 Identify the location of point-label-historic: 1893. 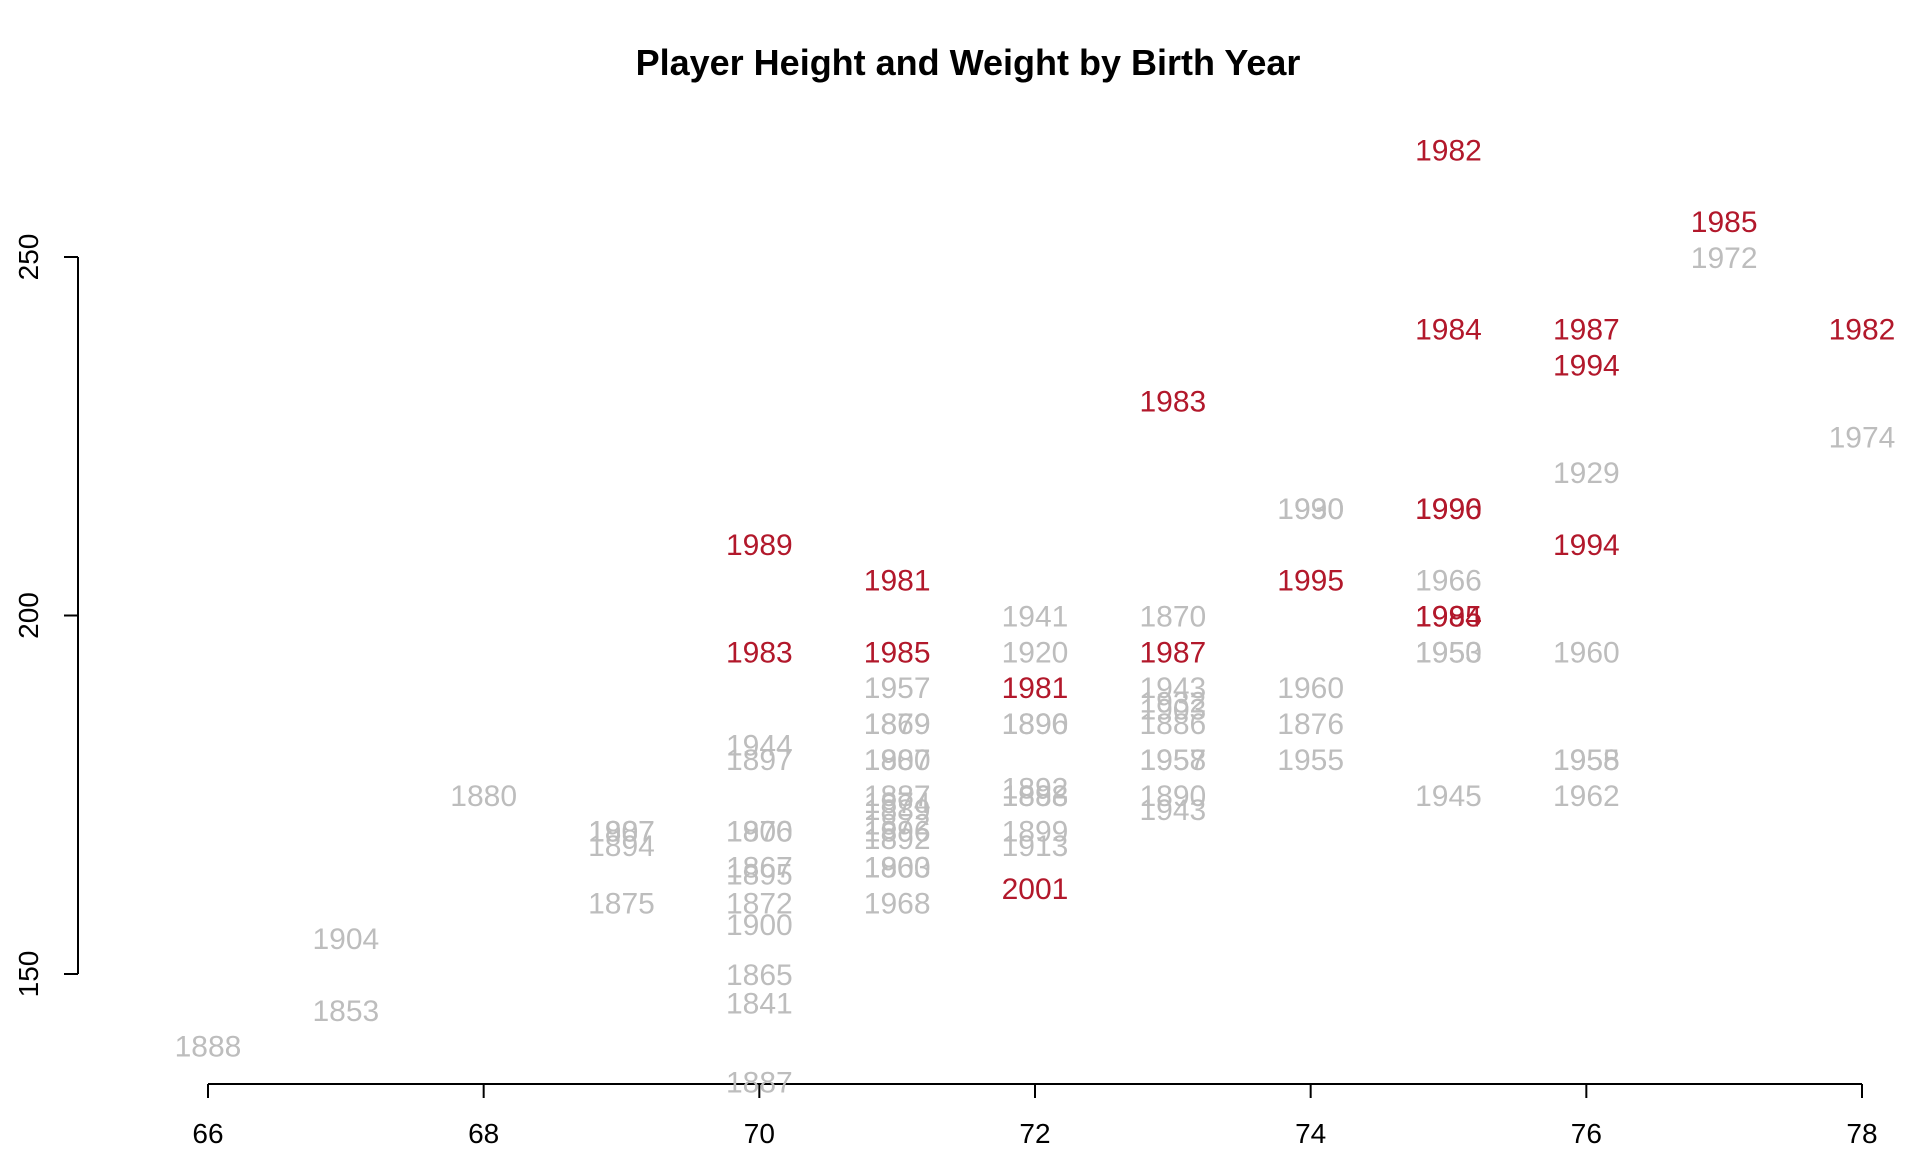
(1035, 796).